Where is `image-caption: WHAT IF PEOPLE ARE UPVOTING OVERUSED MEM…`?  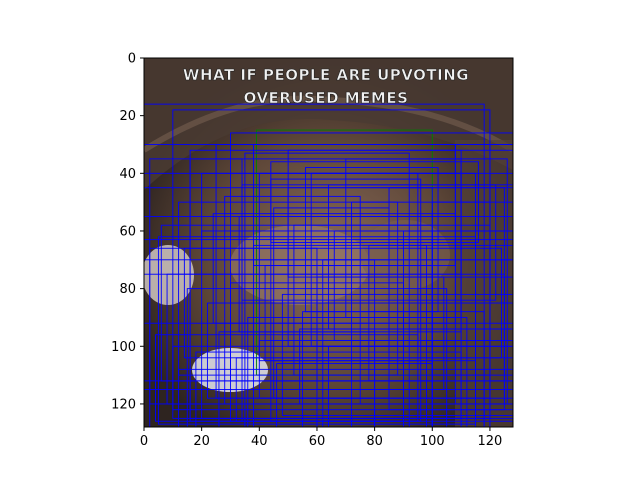 image-caption: WHAT IF PEOPLE ARE UPVOTING OVERUSED MEM… is located at coordinates (326, 87).